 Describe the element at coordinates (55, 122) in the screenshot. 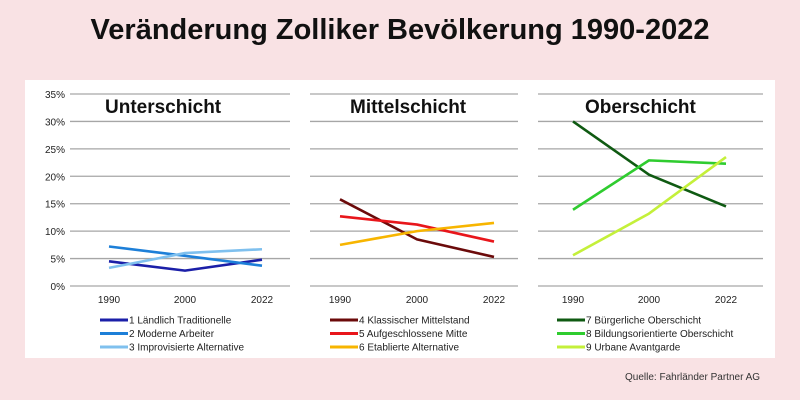

I see `y-tick-label: 30%` at that location.